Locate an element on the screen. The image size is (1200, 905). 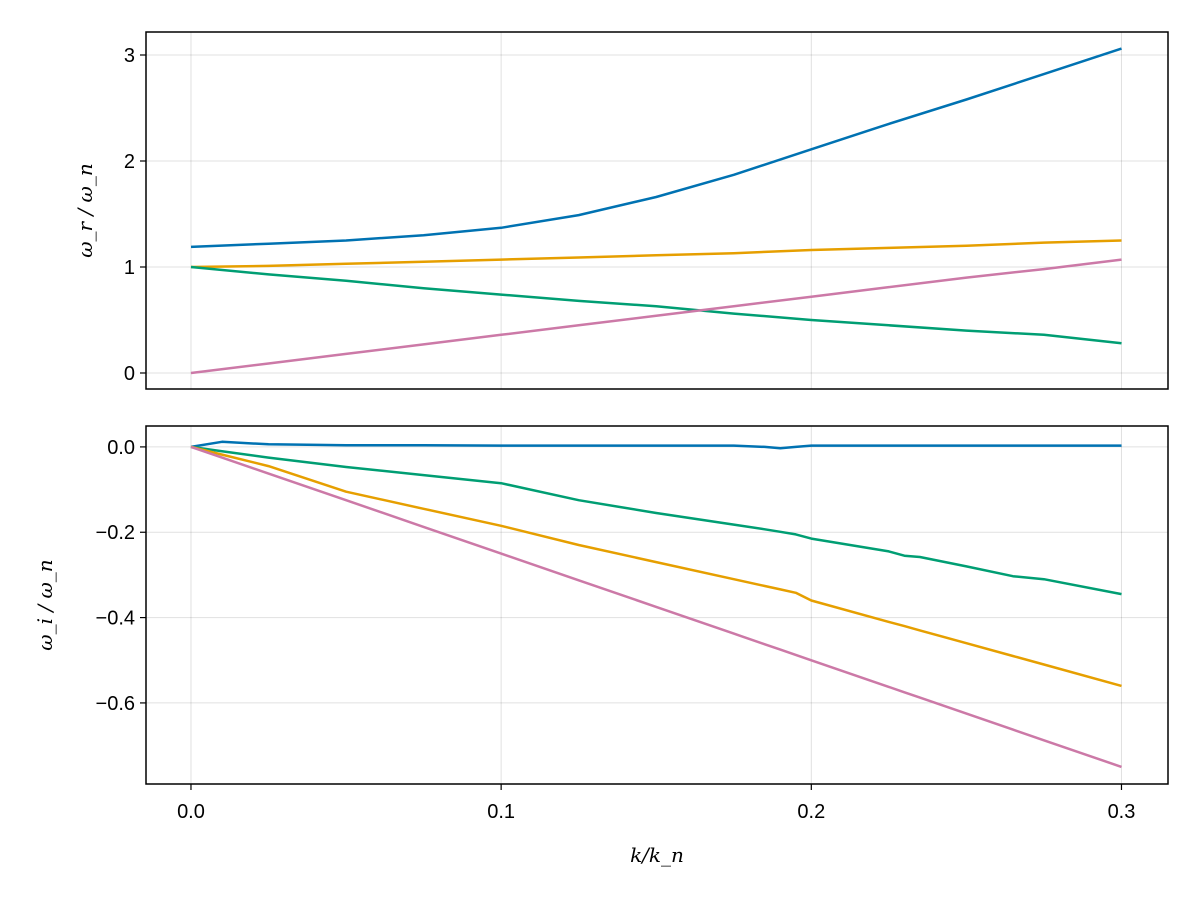
y-tick-label: 0.0 is located at coordinates (121, 448).